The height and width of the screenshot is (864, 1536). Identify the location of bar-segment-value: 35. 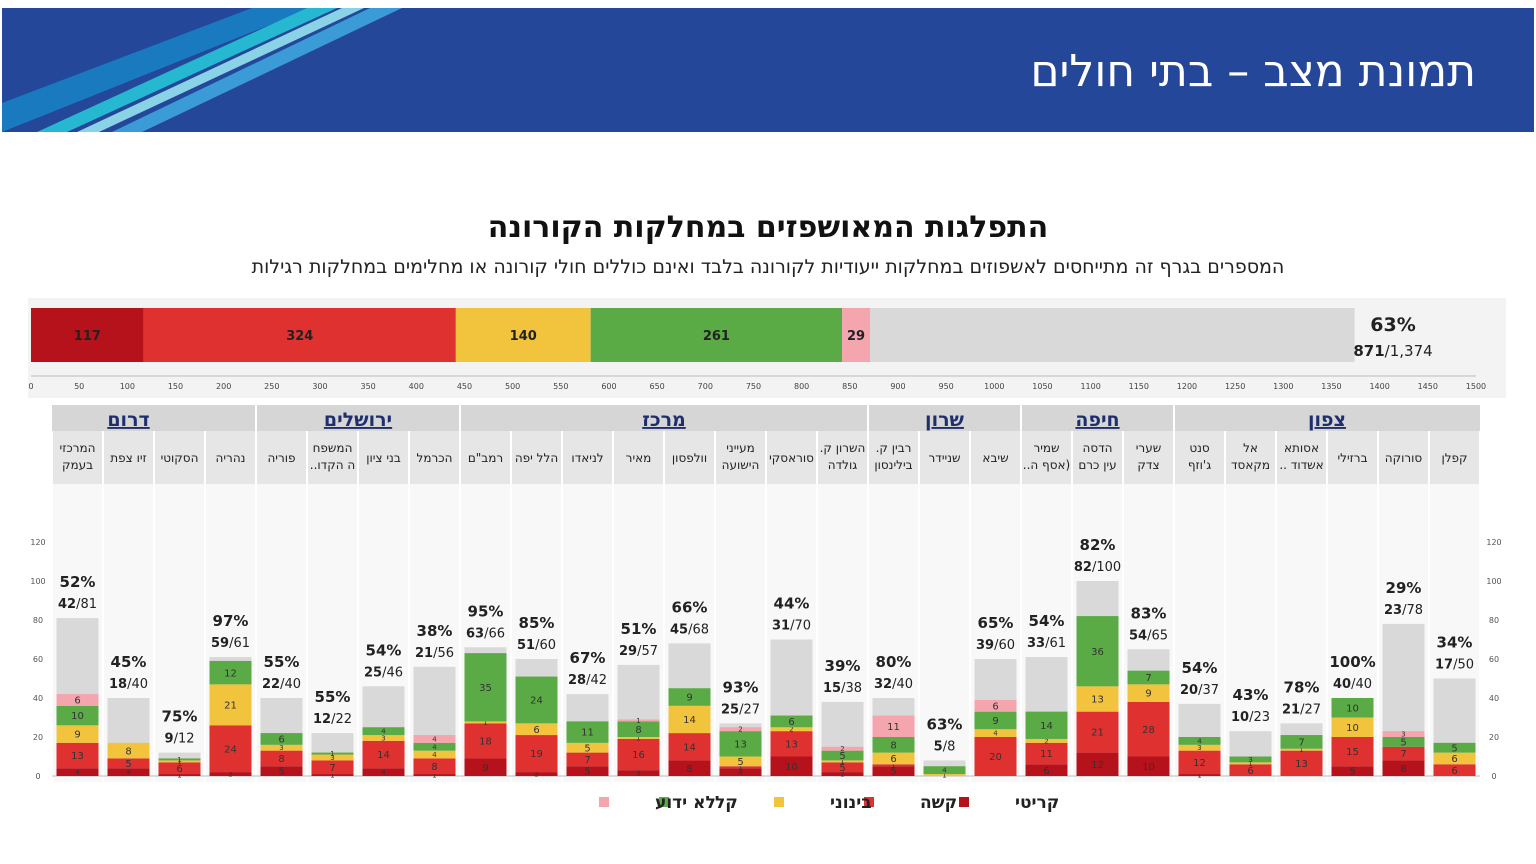
(485, 688).